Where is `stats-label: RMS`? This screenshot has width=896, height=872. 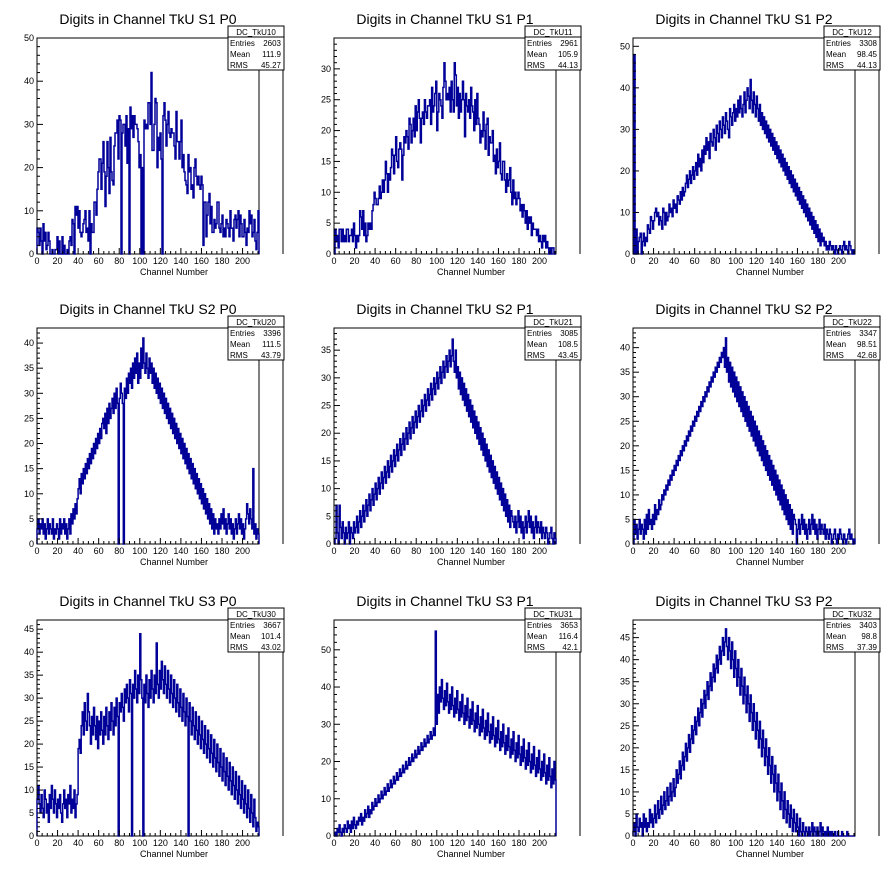
stats-label: RMS is located at coordinates (239, 647).